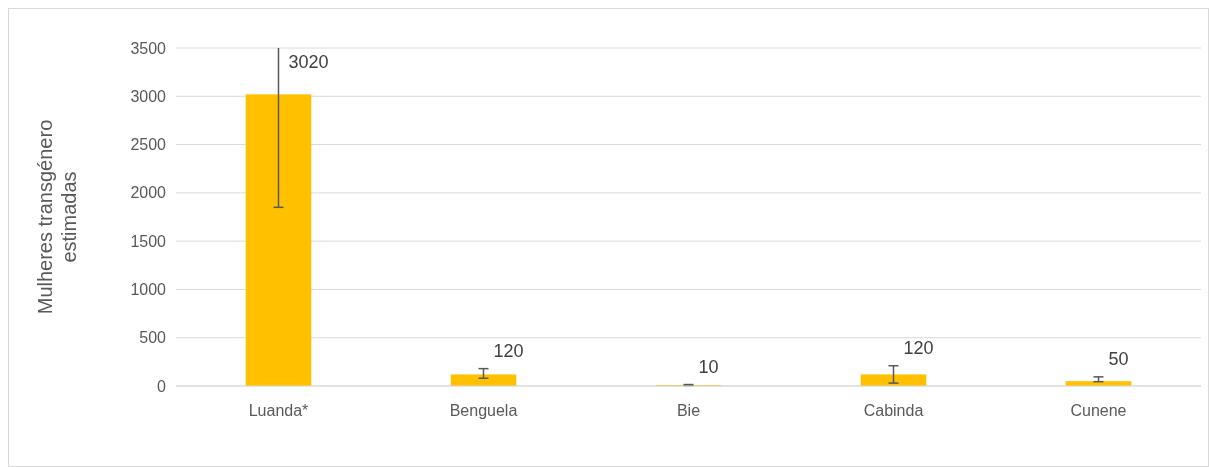 The height and width of the screenshot is (467, 1209). I want to click on x-tick-label: Benguela, so click(483, 410).